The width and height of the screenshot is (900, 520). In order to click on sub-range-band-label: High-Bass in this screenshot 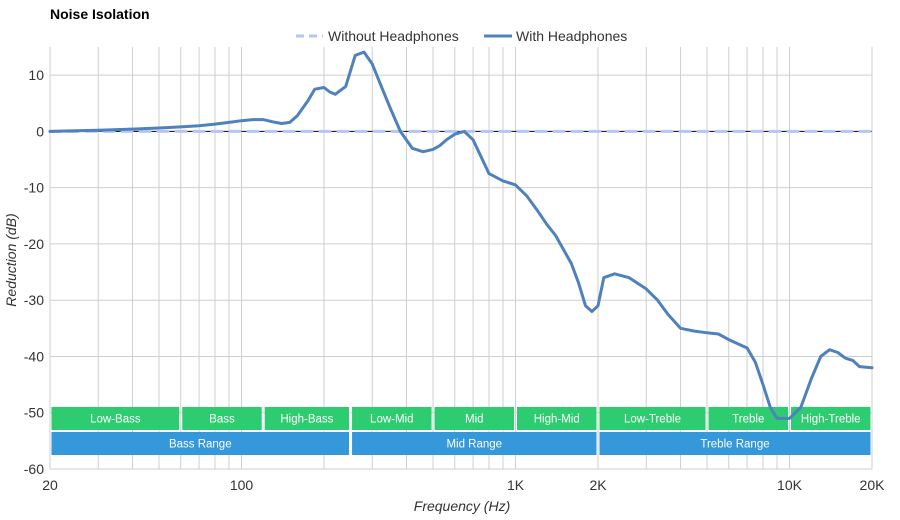, I will do `click(306, 420)`.